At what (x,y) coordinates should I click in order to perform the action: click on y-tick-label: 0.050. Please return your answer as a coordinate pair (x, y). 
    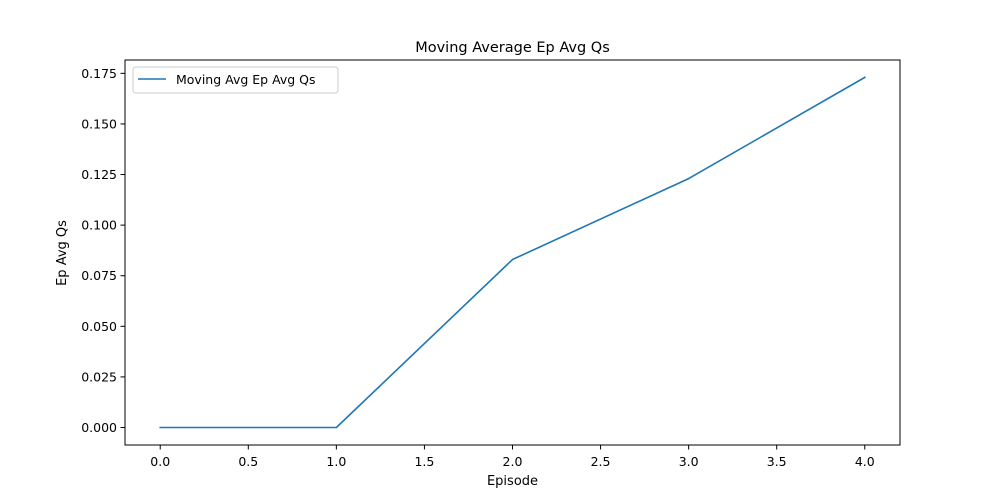
    Looking at the image, I should click on (99, 326).